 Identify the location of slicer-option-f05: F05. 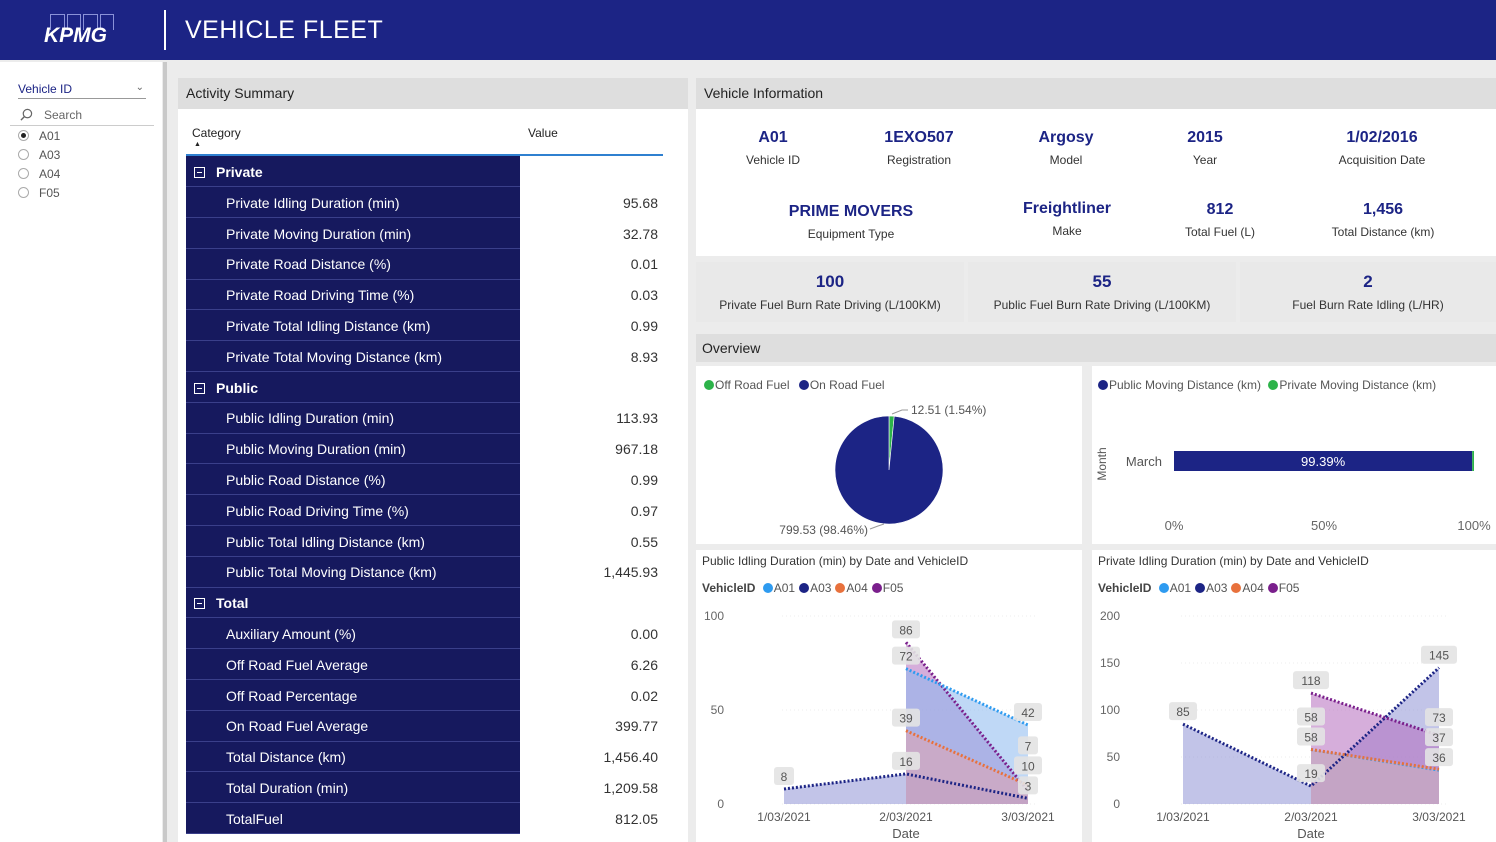
(39, 193).